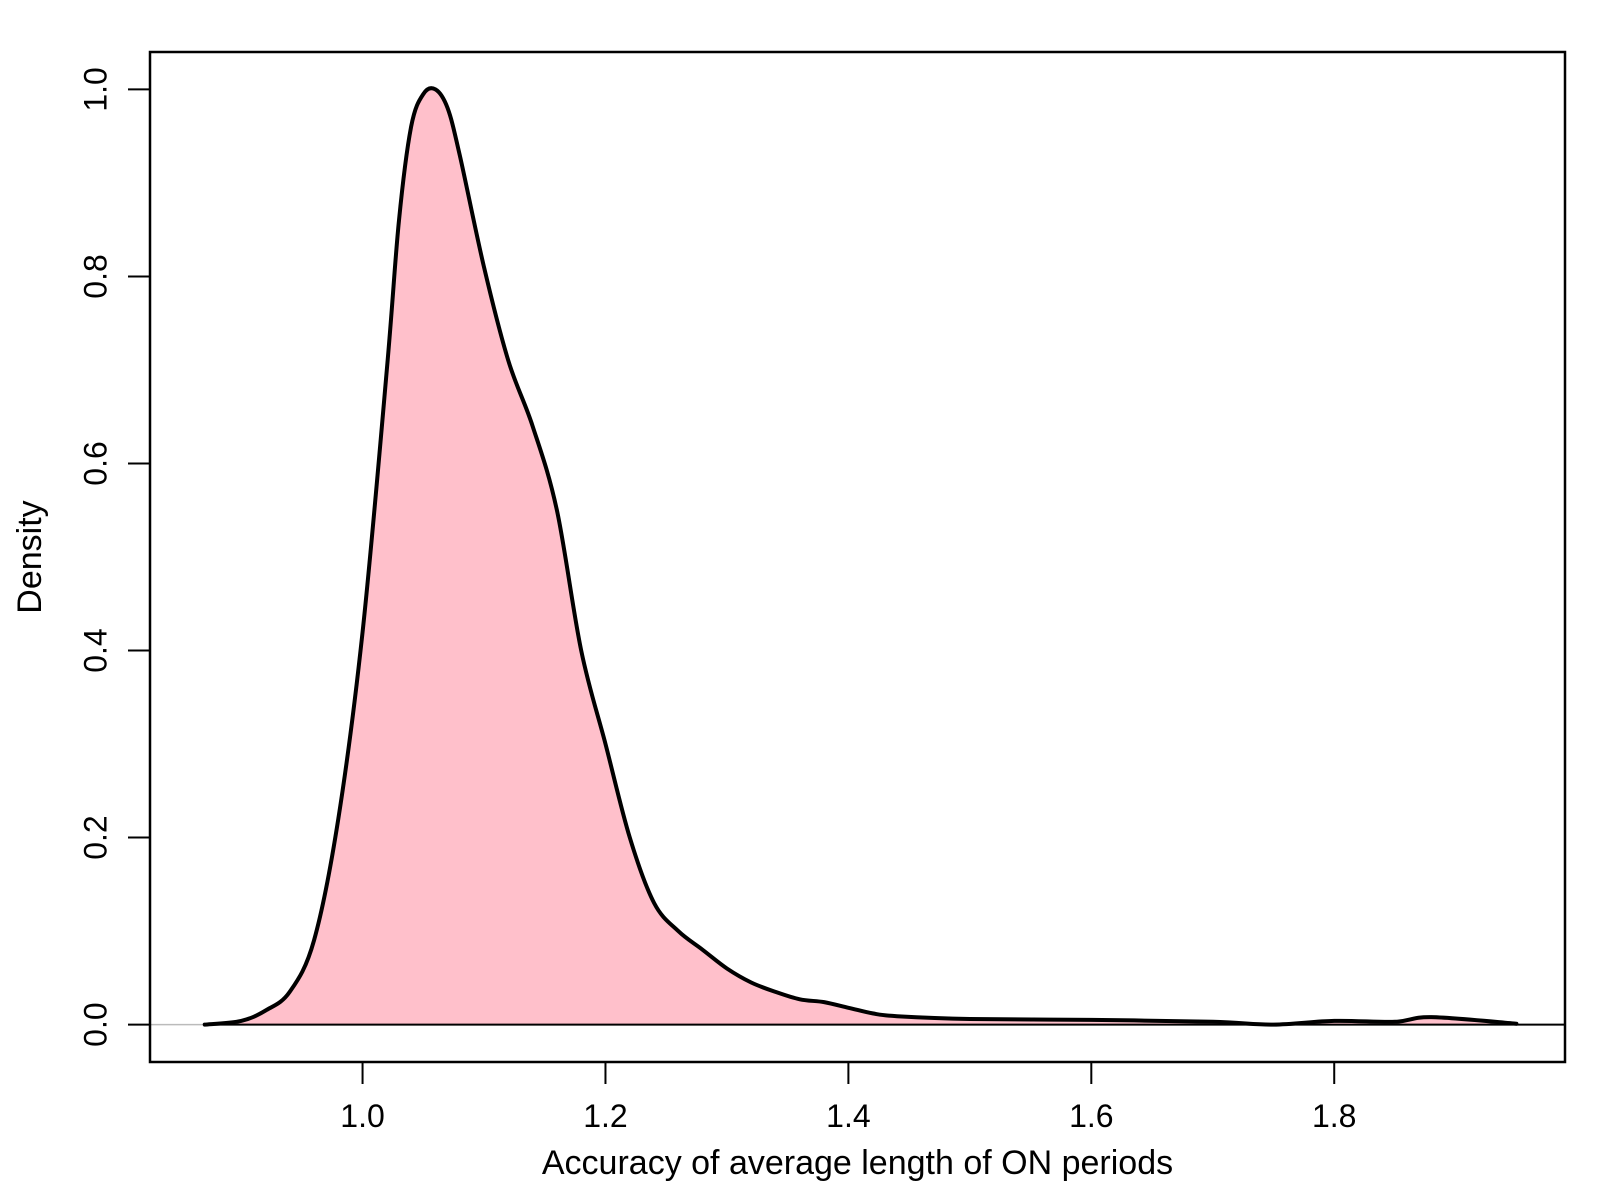  I want to click on x-tick-label: 1.0, so click(362, 1116).